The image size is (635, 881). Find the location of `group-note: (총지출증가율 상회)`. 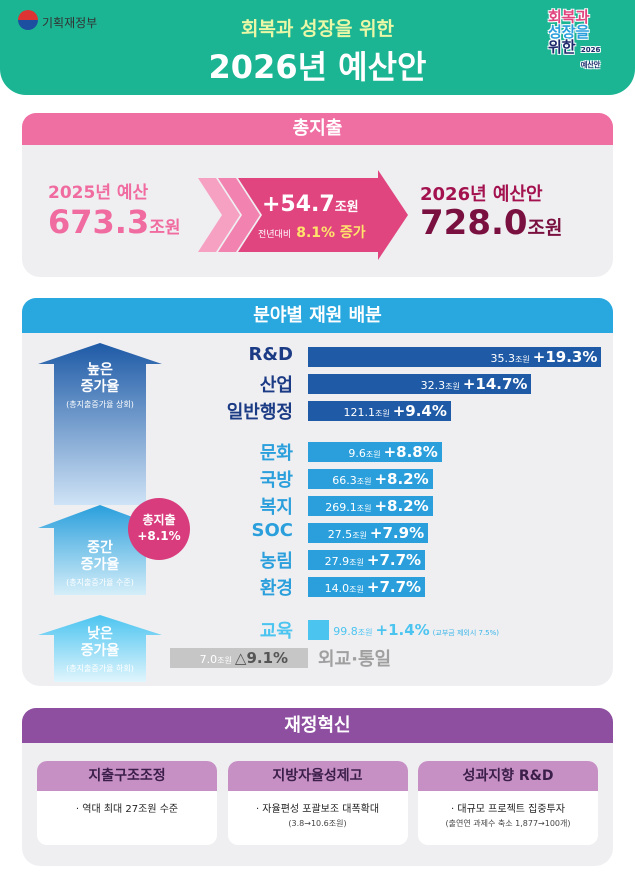

group-note: (총지출증가율 상회) is located at coordinates (100, 404).